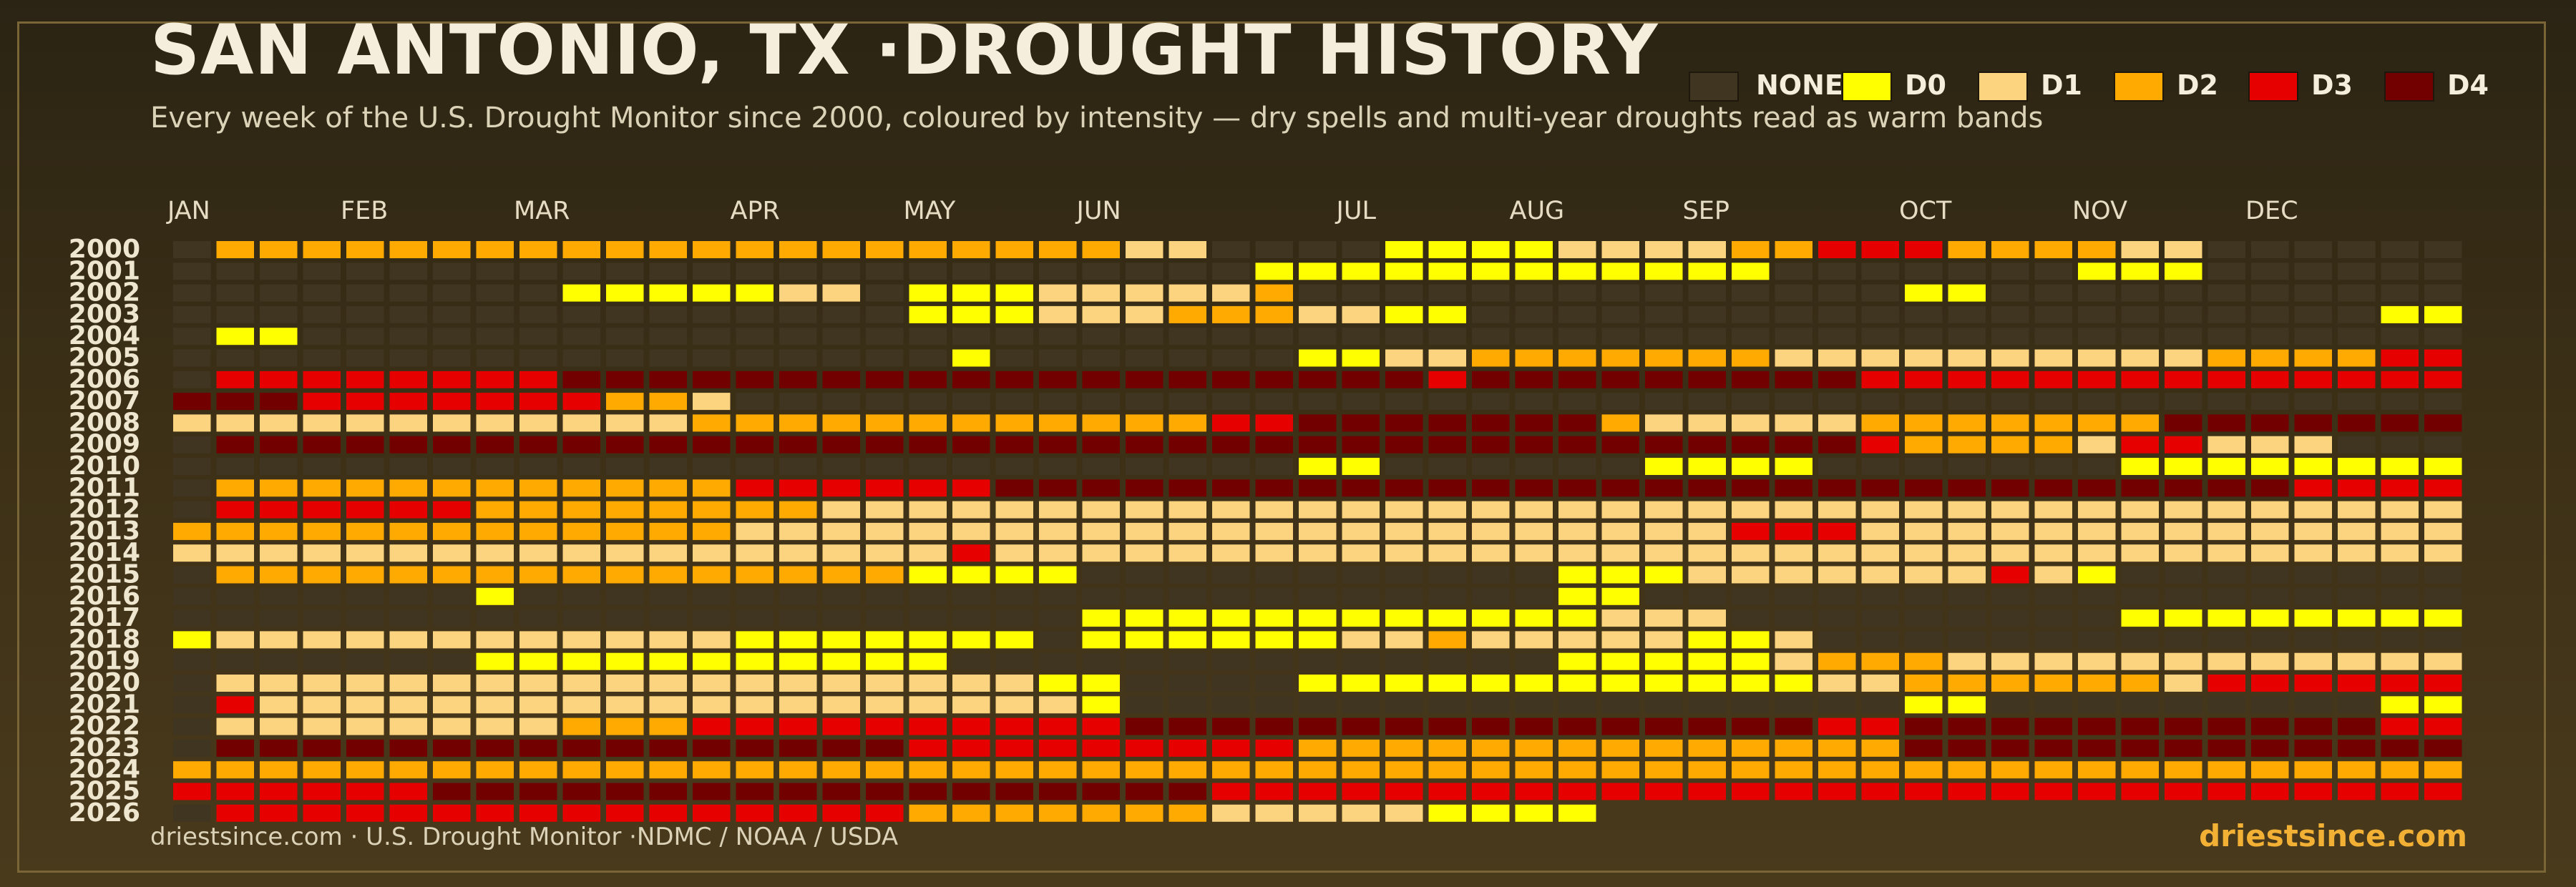 The width and height of the screenshot is (2576, 887). Describe the element at coordinates (104, 531) in the screenshot. I see `year-label-2013: 2013` at that location.